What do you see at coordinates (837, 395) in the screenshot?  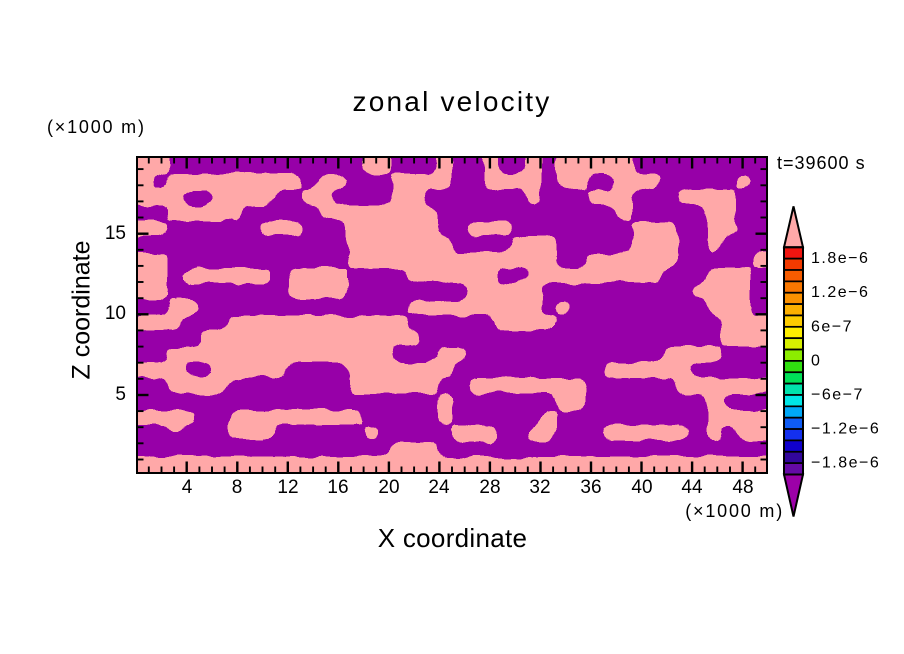 I see `svg-text: −6e−7` at bounding box center [837, 395].